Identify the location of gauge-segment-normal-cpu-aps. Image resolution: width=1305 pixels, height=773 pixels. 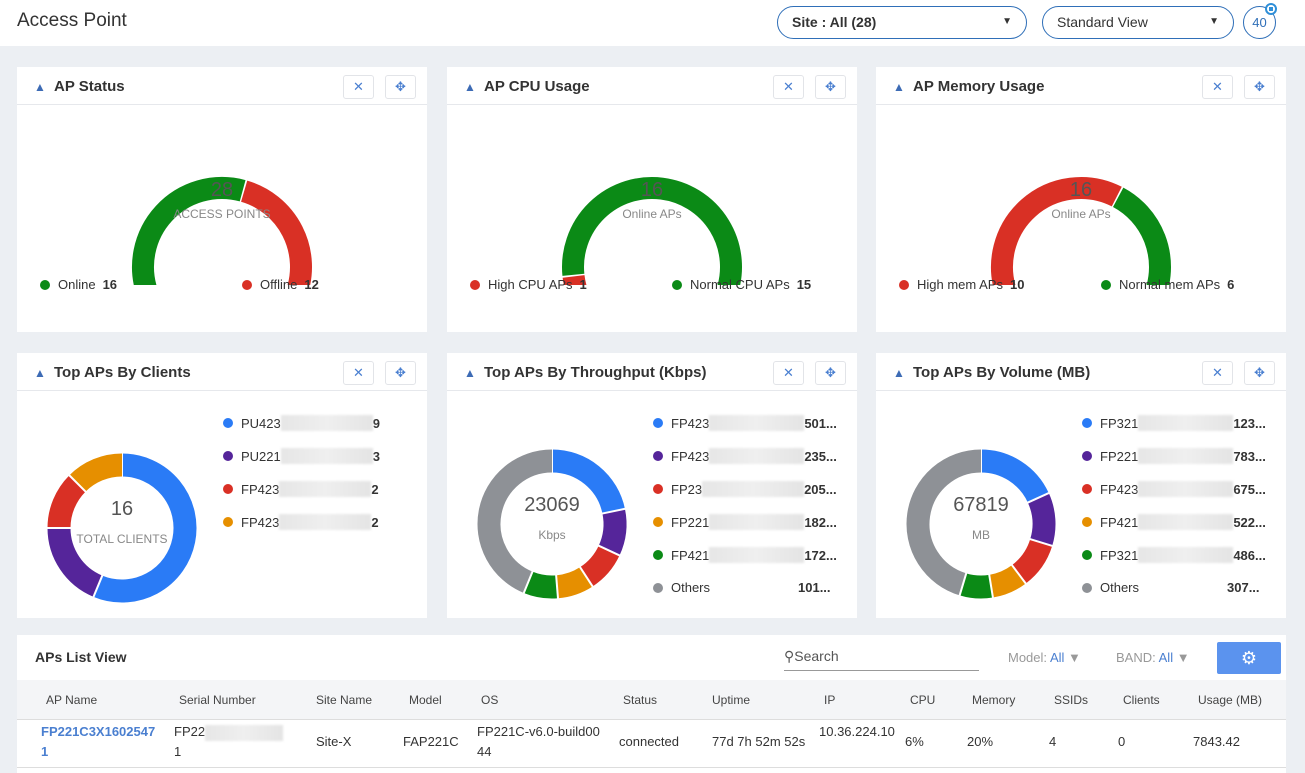
(652, 231).